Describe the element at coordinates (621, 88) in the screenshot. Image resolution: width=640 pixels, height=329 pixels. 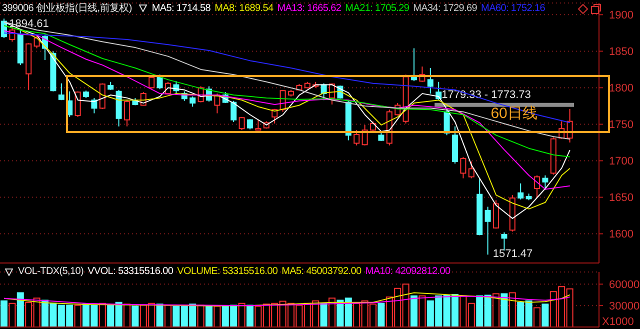
I see `y-tick-label: 1800` at that location.